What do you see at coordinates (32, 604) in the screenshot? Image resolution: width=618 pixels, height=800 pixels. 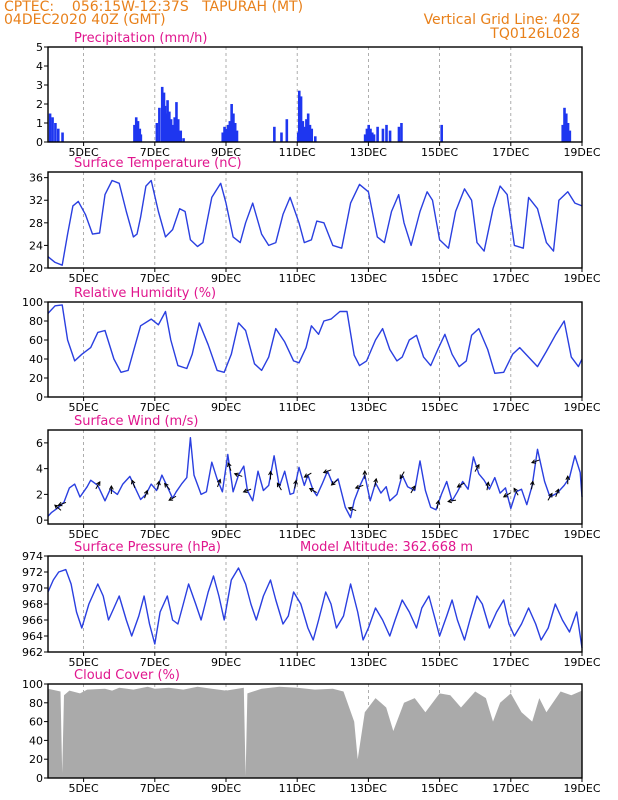 I see `y-tick-label: 968` at bounding box center [32, 604].